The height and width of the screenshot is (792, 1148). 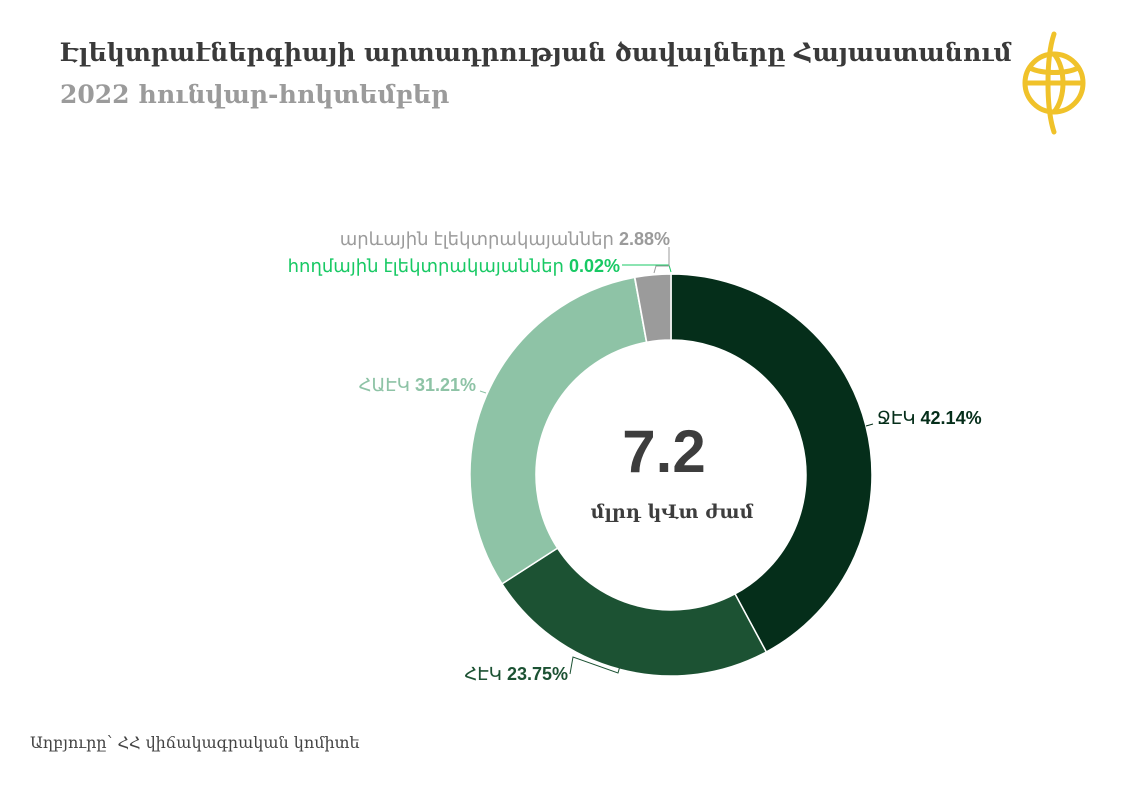 I want to click on source-note: Աղբյուրը՝ ՀՀ վիճակագրական կոմիտե, so click(x=195, y=742).